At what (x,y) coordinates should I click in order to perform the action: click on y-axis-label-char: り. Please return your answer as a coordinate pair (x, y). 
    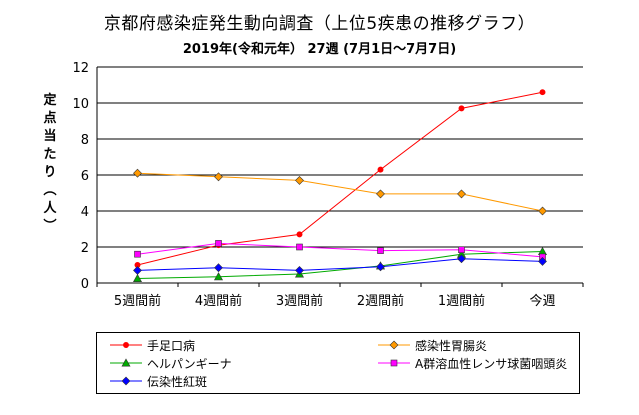
    Looking at the image, I should click on (50, 172).